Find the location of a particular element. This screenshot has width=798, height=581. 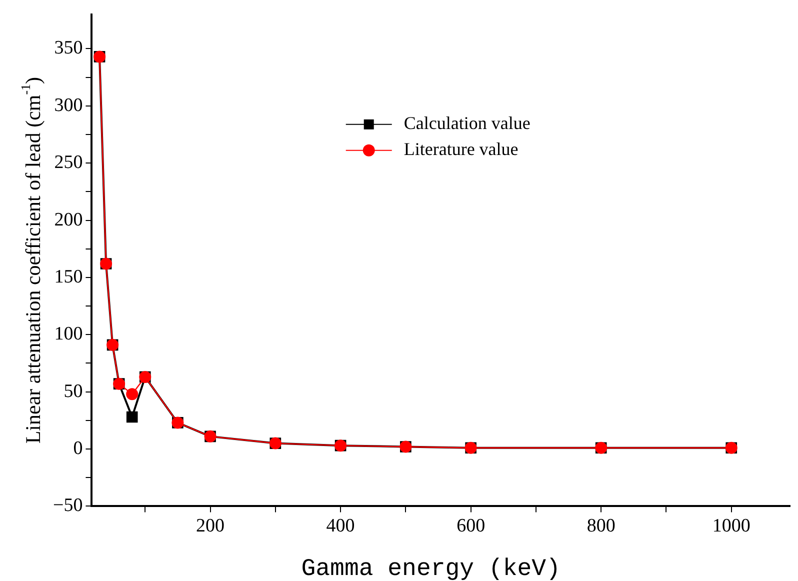

y-tick-label: 200 is located at coordinates (68, 219).